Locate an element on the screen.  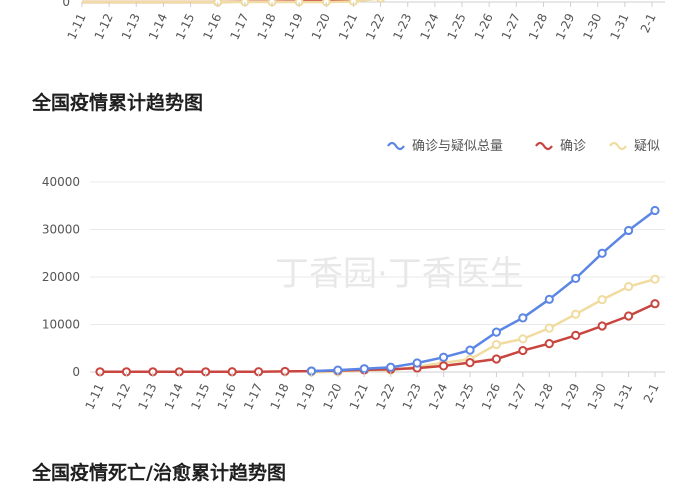
top-x-tick-label: 1-20 is located at coordinates (321, 26).